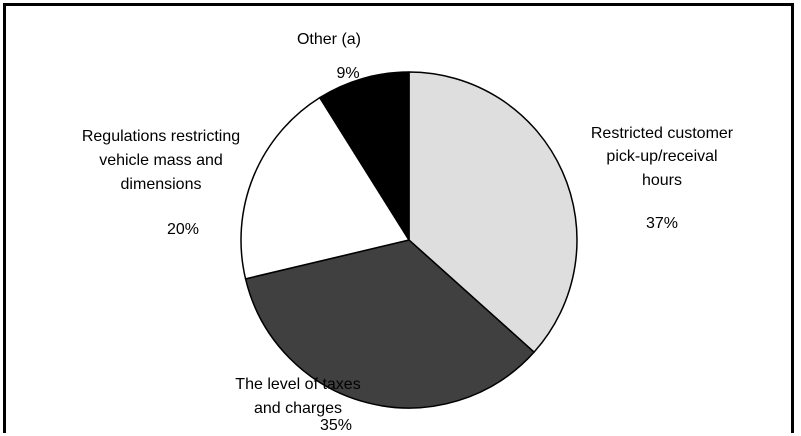 The height and width of the screenshot is (436, 801). Describe the element at coordinates (161, 160) in the screenshot. I see `slice-label-regulations-line-2: vehicle mass and` at that location.